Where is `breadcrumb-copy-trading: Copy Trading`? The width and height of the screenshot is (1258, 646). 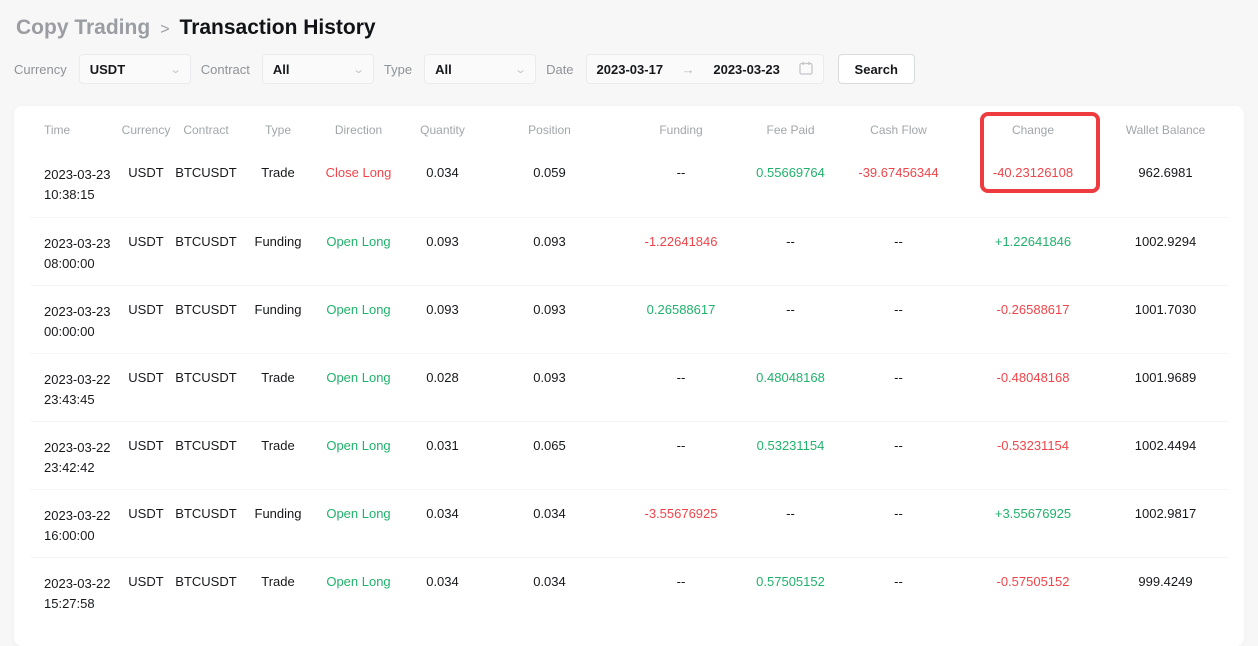 breadcrumb-copy-trading: Copy Trading is located at coordinates (83, 27).